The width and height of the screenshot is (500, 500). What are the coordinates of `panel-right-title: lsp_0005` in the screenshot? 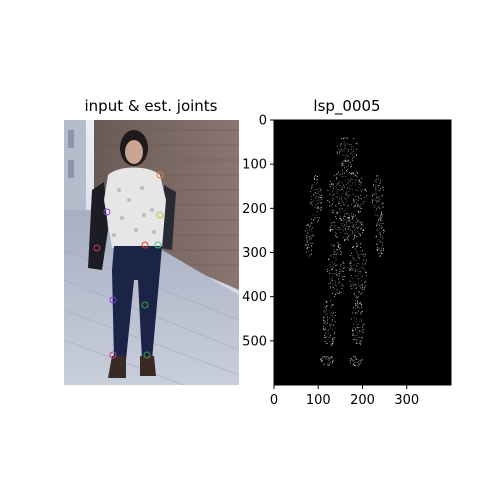 It's located at (347, 106).